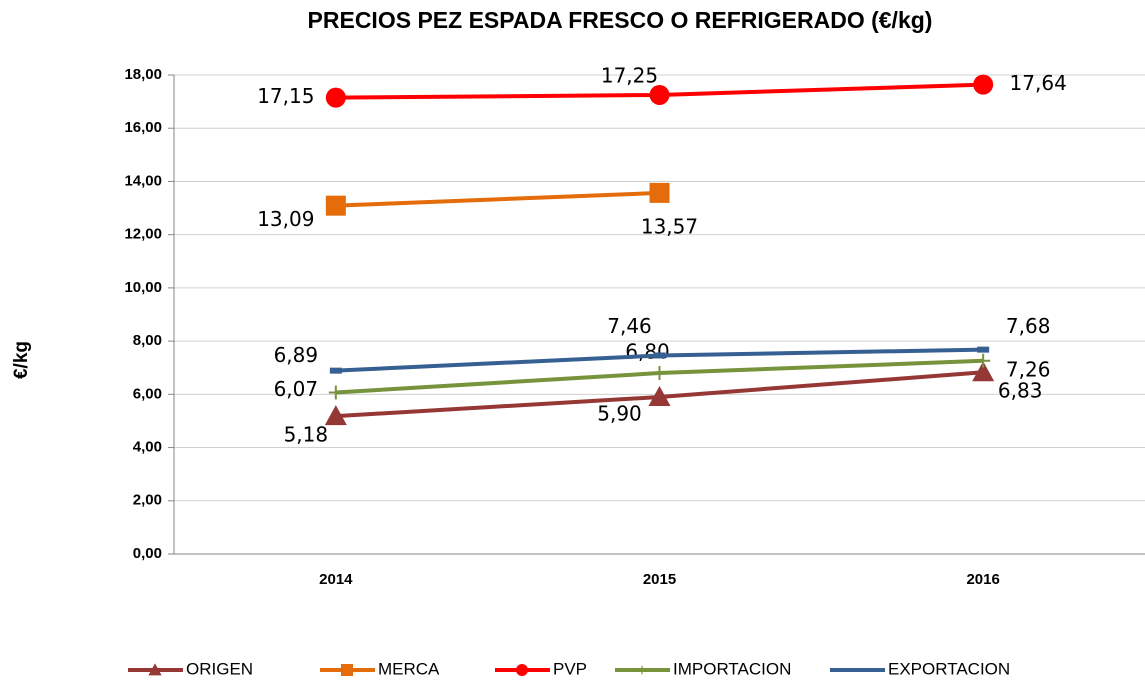 This screenshot has height=684, width=1145. I want to click on value-label: 17,25, so click(629, 75).